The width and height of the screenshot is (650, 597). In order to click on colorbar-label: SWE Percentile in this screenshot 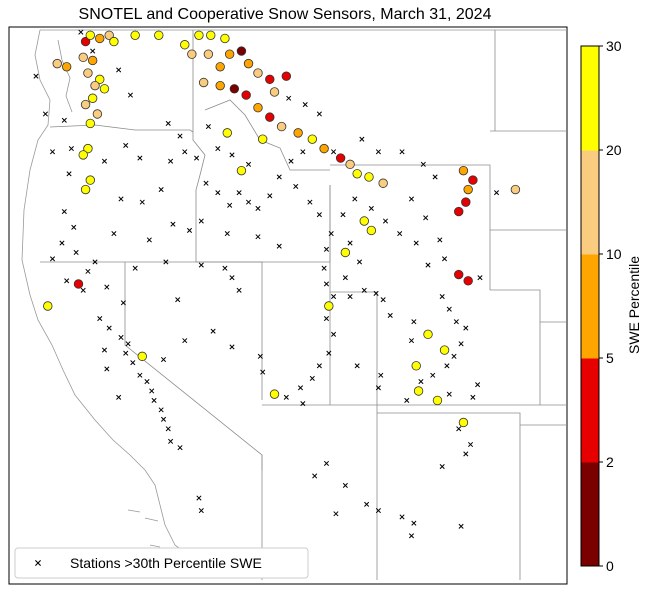, I will do `click(634, 305)`.